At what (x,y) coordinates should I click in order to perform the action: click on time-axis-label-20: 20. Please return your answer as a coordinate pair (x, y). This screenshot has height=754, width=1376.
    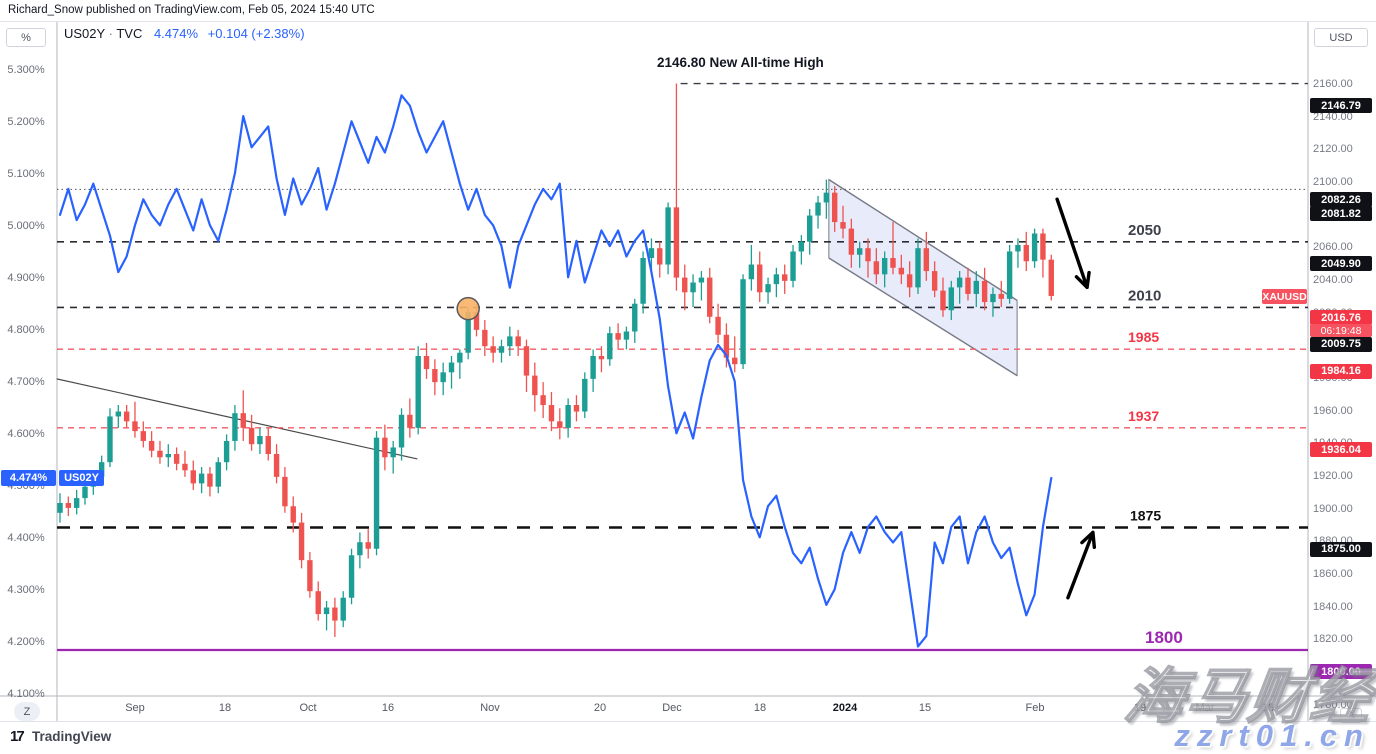
    Looking at the image, I should click on (600, 708).